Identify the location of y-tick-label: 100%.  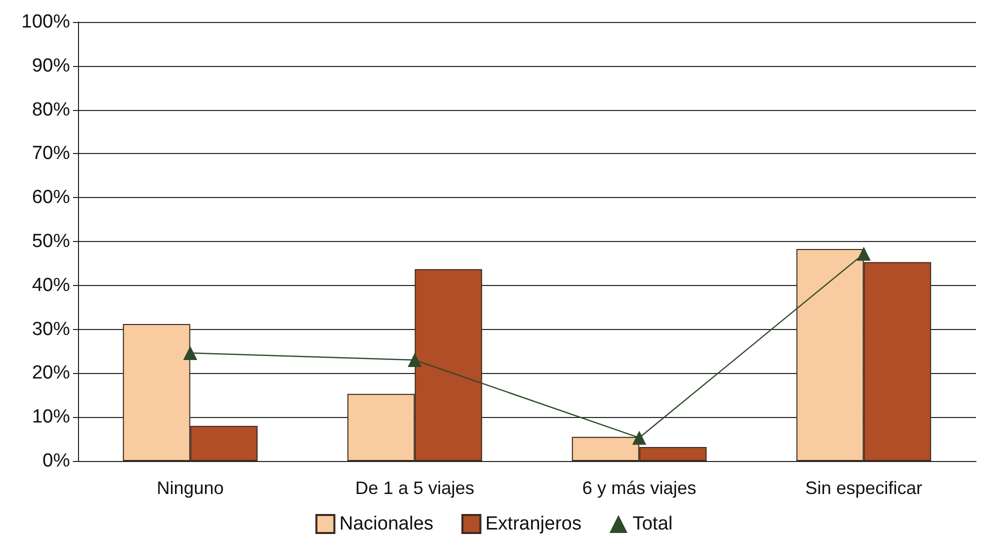
(45, 22).